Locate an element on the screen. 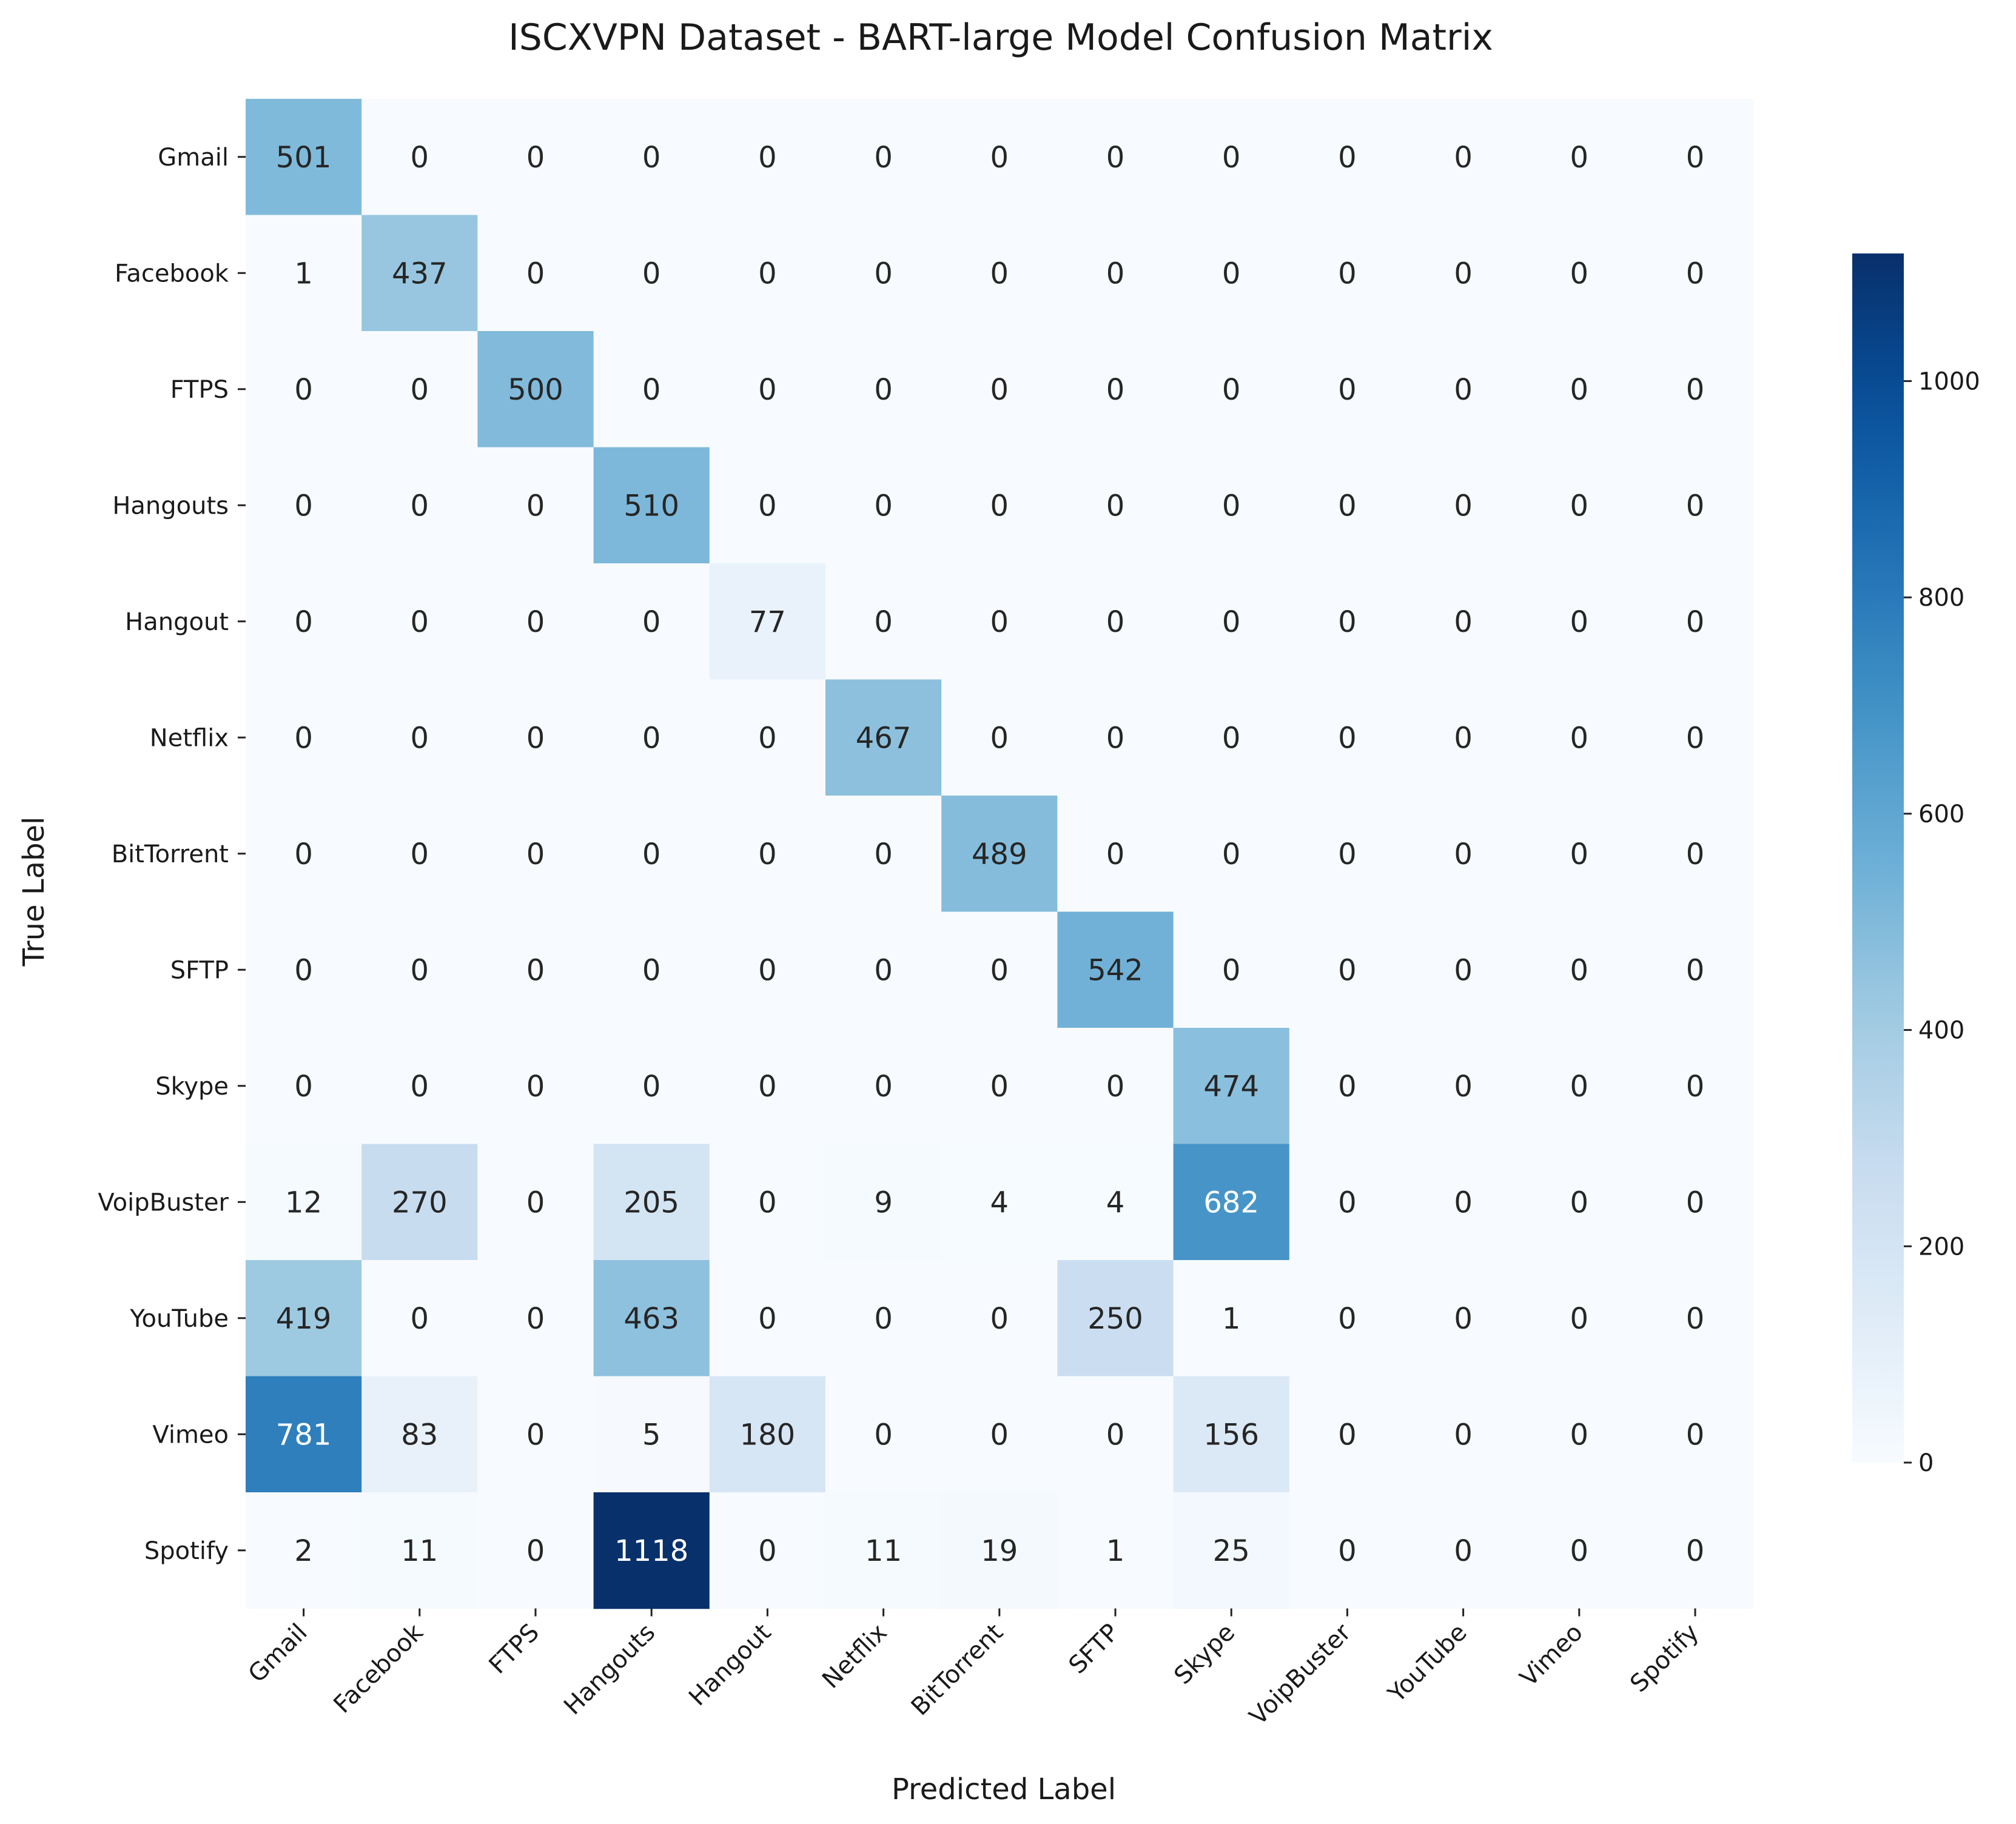  y-axis-label: True Label is located at coordinates (34, 892).